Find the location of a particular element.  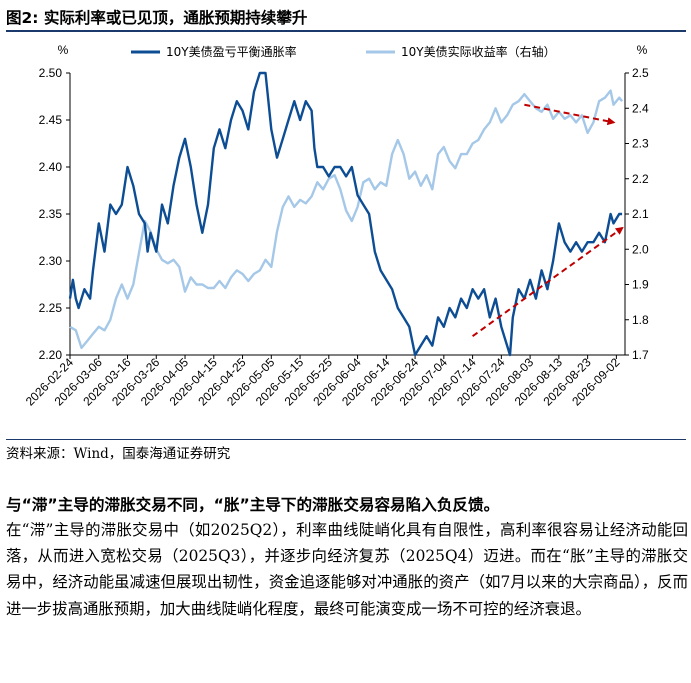

figure-title: 图2: 实际利率或已见顶，通胀预期持续攀升 is located at coordinates (157, 18).